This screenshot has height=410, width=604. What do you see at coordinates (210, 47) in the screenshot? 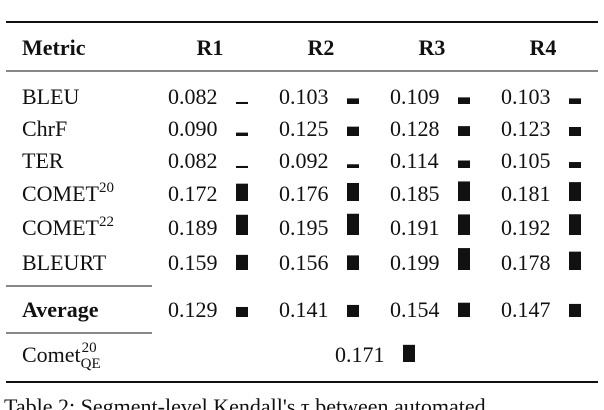
I see `header-cell: R1` at bounding box center [210, 47].